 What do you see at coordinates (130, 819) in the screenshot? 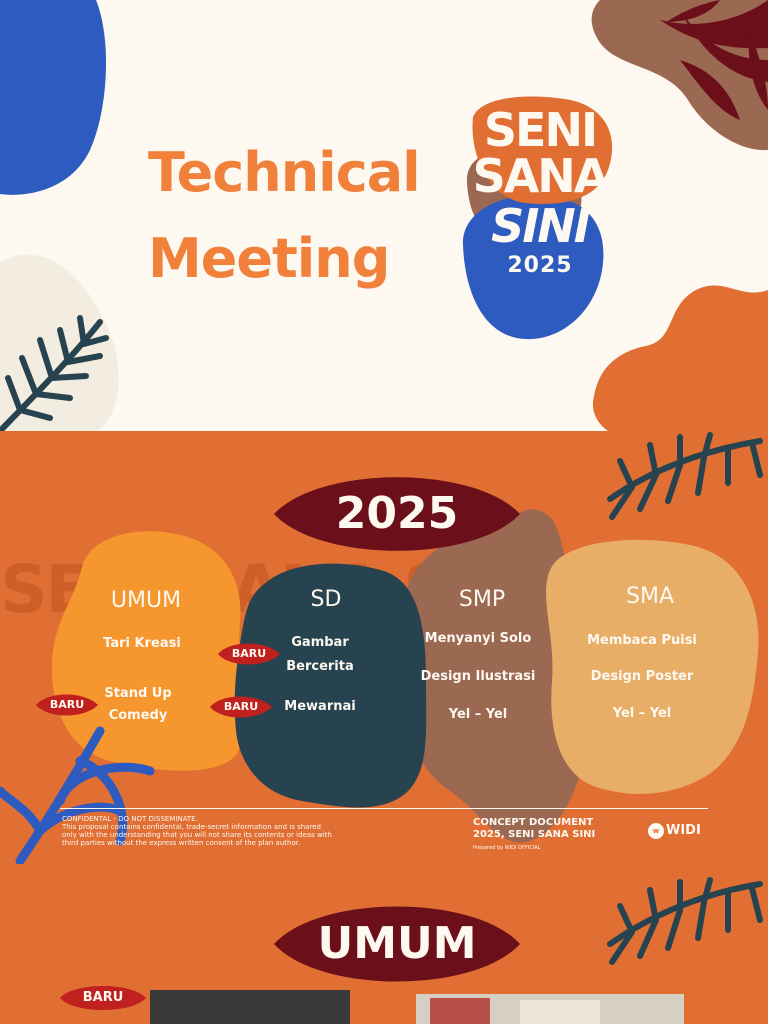
I see `disclaimer-title: CONFIDENTAL - DO NOT DISSEMINATE.` at bounding box center [130, 819].